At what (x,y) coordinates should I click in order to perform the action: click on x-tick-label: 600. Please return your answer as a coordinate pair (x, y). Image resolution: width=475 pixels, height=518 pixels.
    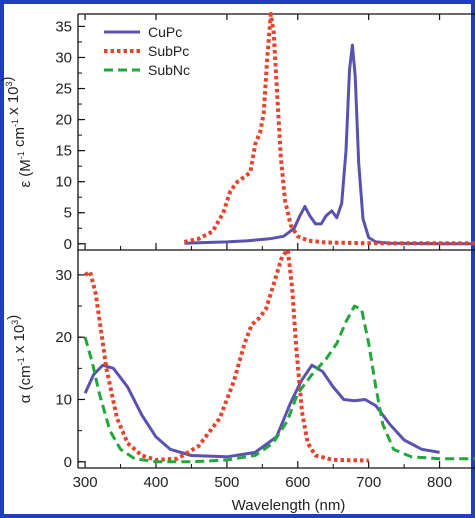
    Looking at the image, I should click on (297, 482).